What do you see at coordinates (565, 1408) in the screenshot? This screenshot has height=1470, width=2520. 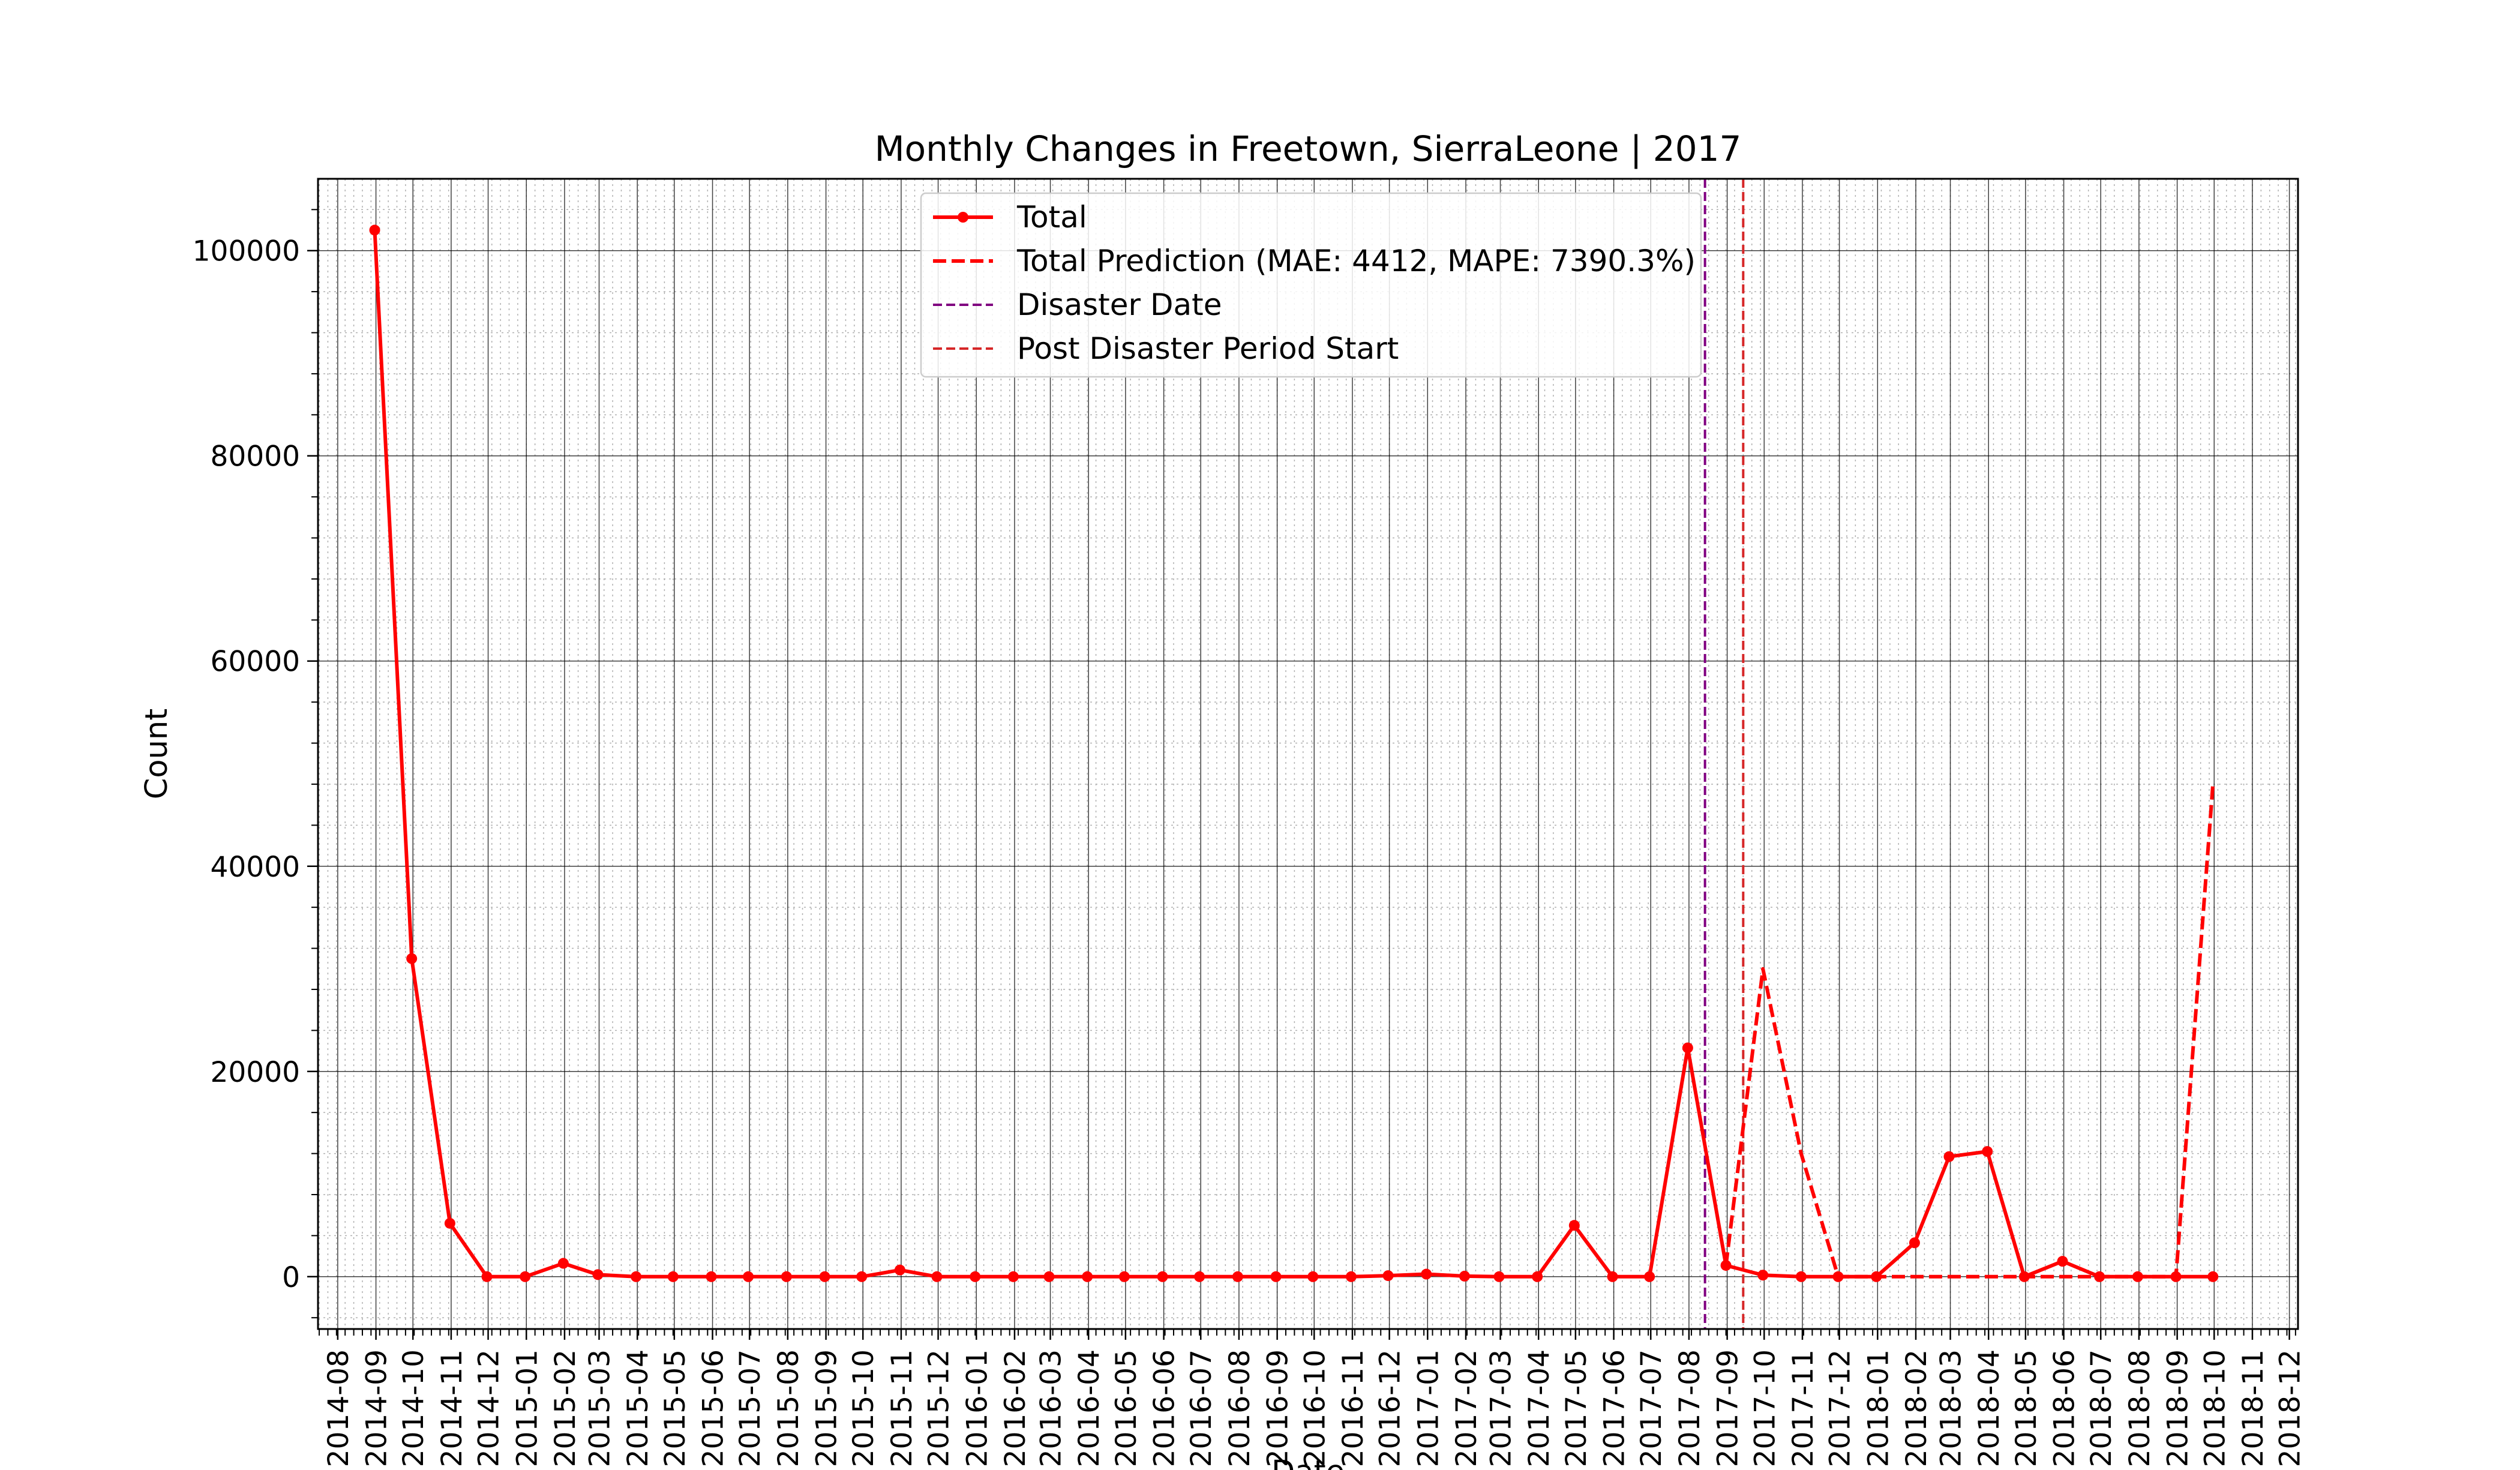 I see `x-tick-label: 2015-02` at bounding box center [565, 1408].